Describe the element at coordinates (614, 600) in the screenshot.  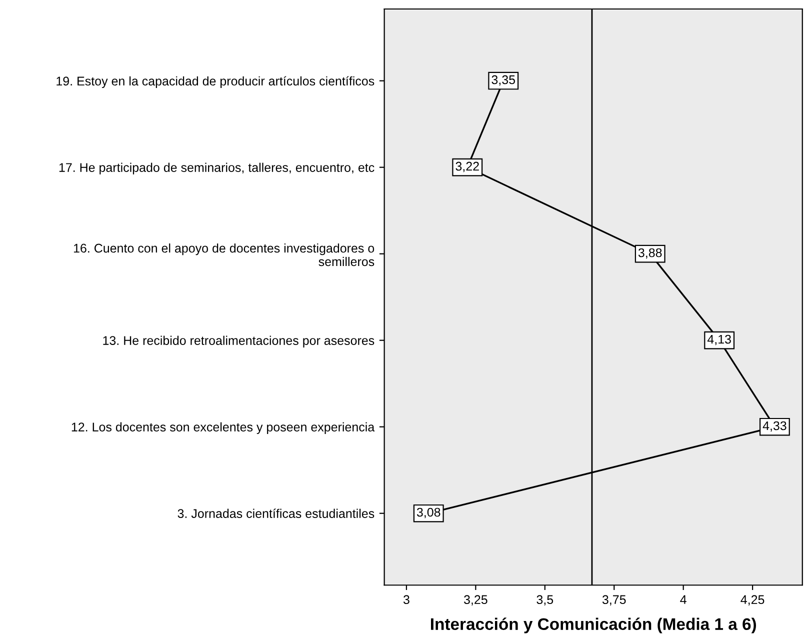
I see `x-tick-label: 3,75` at that location.